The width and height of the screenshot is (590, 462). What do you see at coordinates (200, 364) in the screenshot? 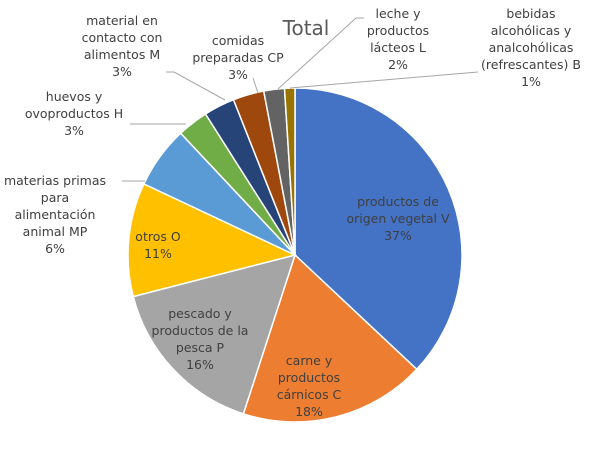
I see `slice-value-3: 16%` at bounding box center [200, 364].